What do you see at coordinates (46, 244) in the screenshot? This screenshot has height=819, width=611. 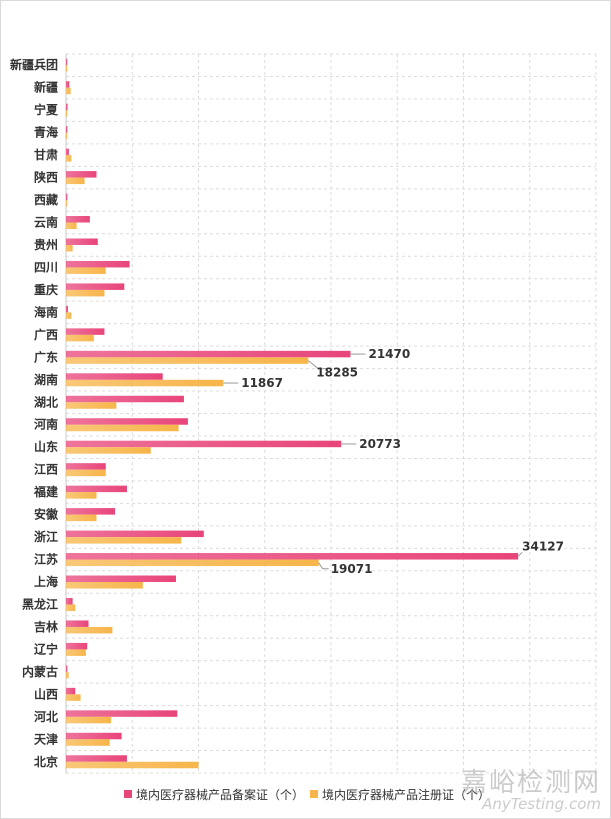 I see `category-label: 贵州` at bounding box center [46, 244].